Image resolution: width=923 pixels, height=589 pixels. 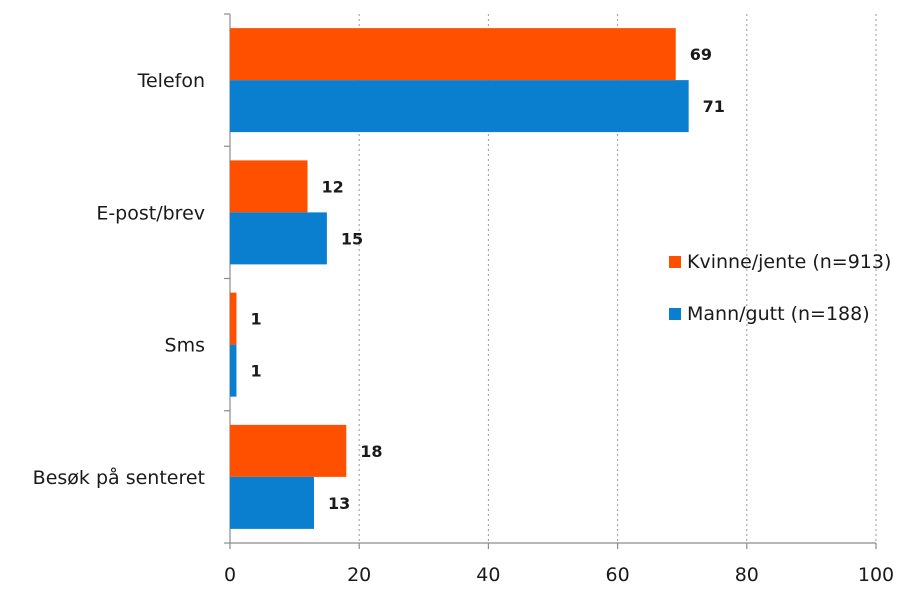 What do you see at coordinates (352, 238) in the screenshot?
I see `data-label: 15` at bounding box center [352, 238].